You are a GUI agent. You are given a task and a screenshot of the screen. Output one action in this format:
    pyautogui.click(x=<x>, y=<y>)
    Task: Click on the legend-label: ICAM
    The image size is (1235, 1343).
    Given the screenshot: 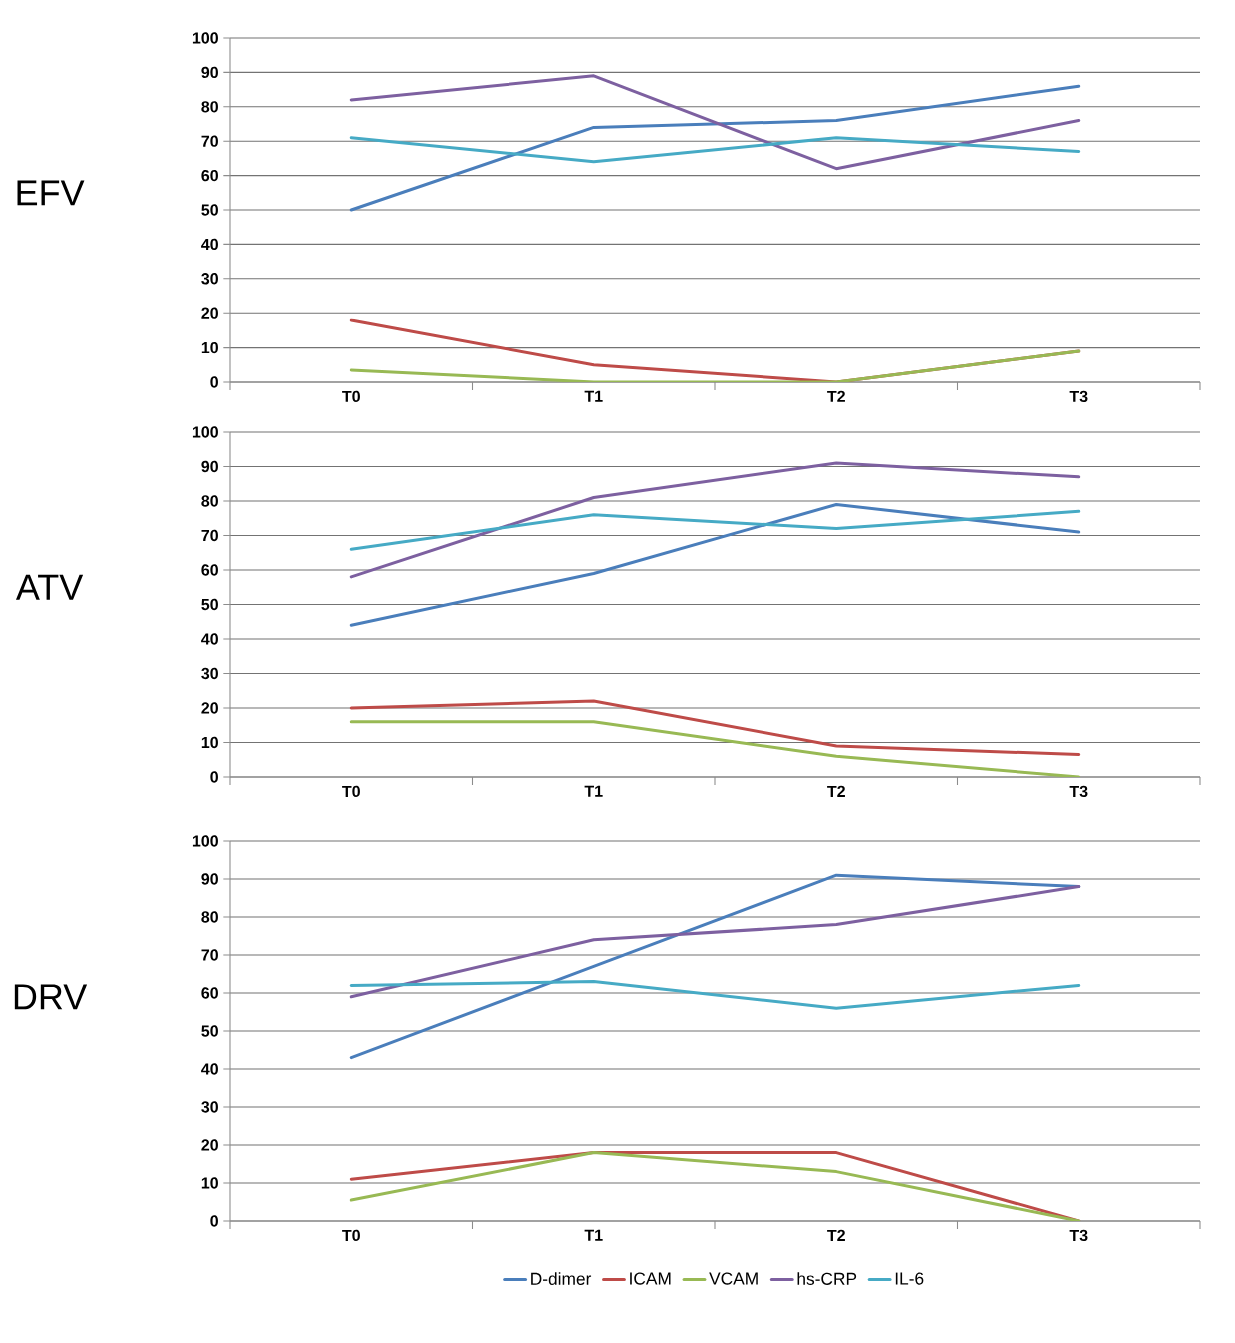 What is the action you would take?
    pyautogui.click(x=650, y=1278)
    